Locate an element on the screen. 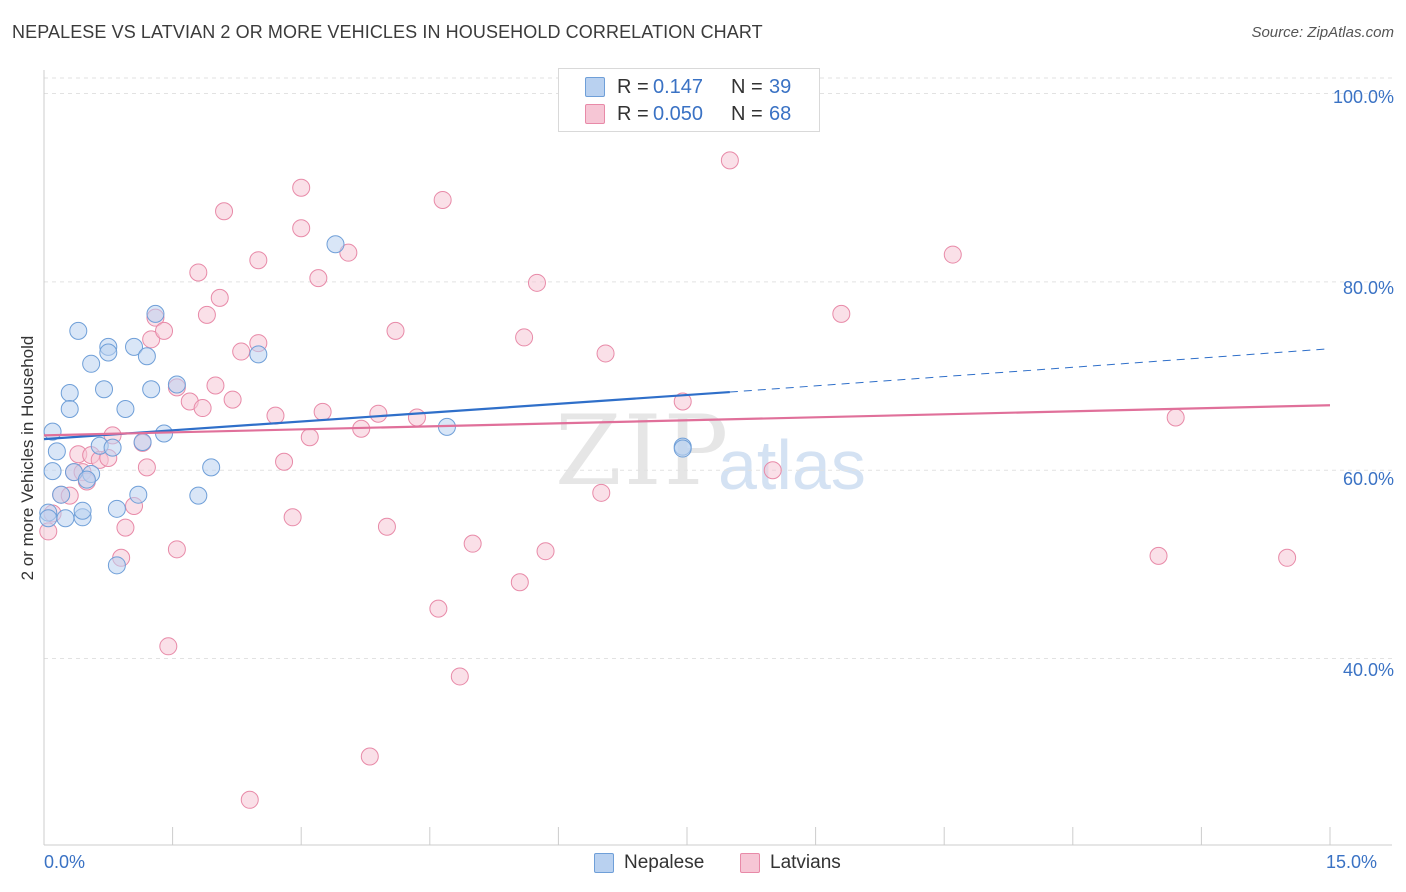 The width and height of the screenshot is (1406, 892). latvians-trend-line is located at coordinates (687, 420).